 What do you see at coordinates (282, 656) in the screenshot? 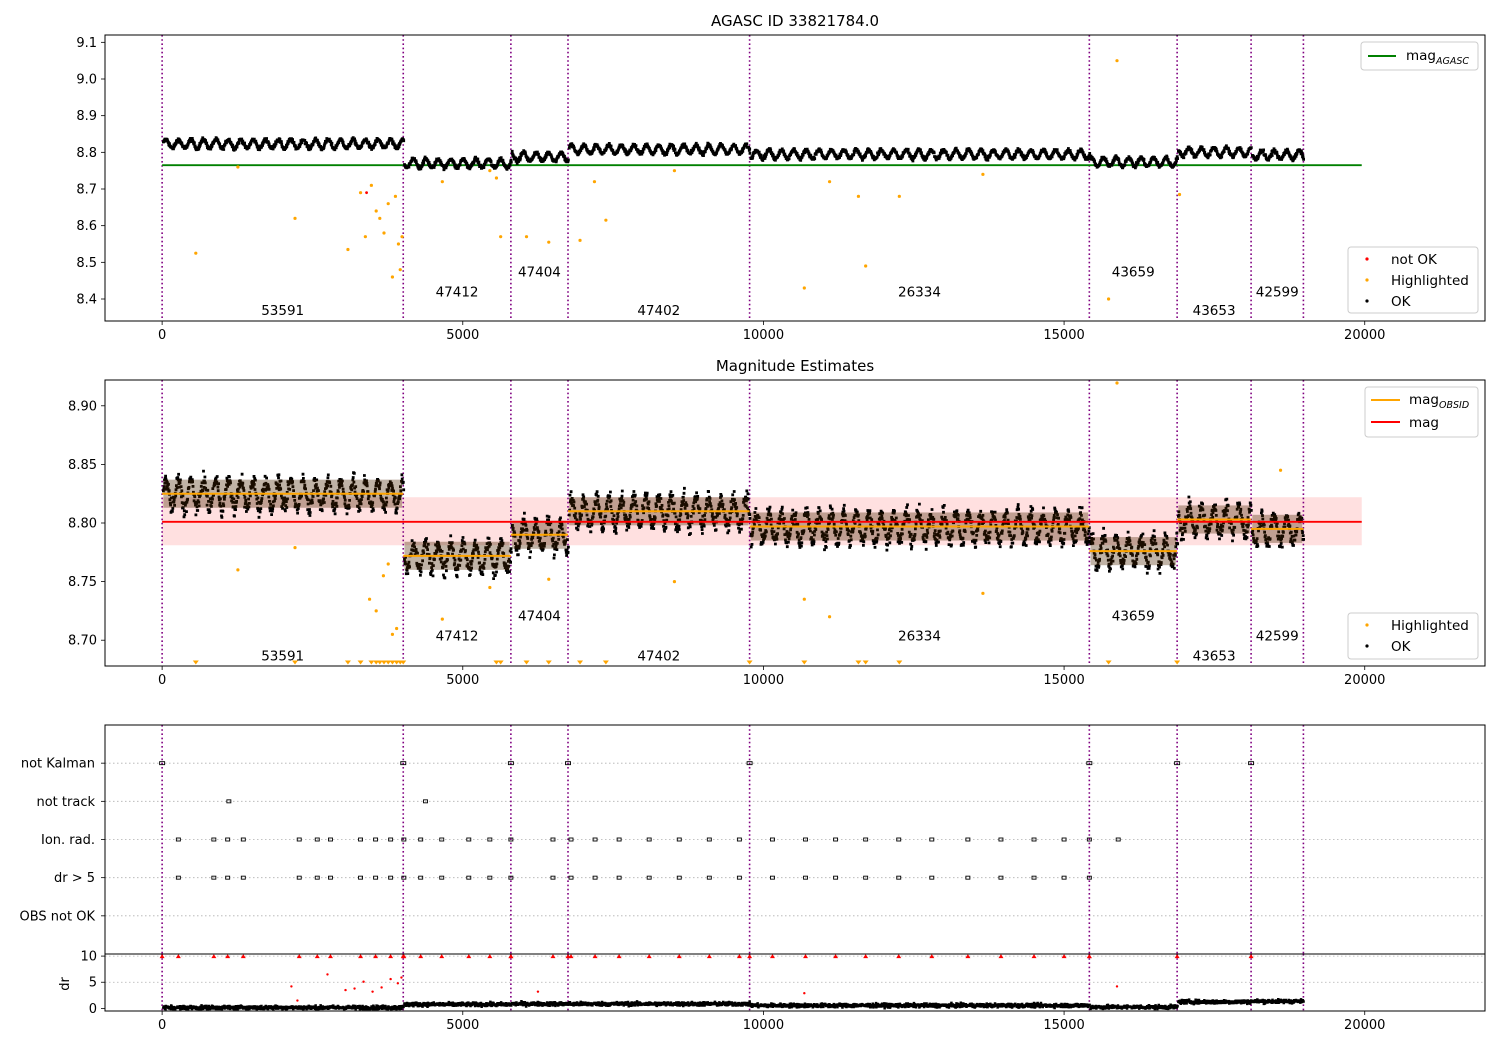
I see `obsid-label-53591: 53591` at bounding box center [282, 656].